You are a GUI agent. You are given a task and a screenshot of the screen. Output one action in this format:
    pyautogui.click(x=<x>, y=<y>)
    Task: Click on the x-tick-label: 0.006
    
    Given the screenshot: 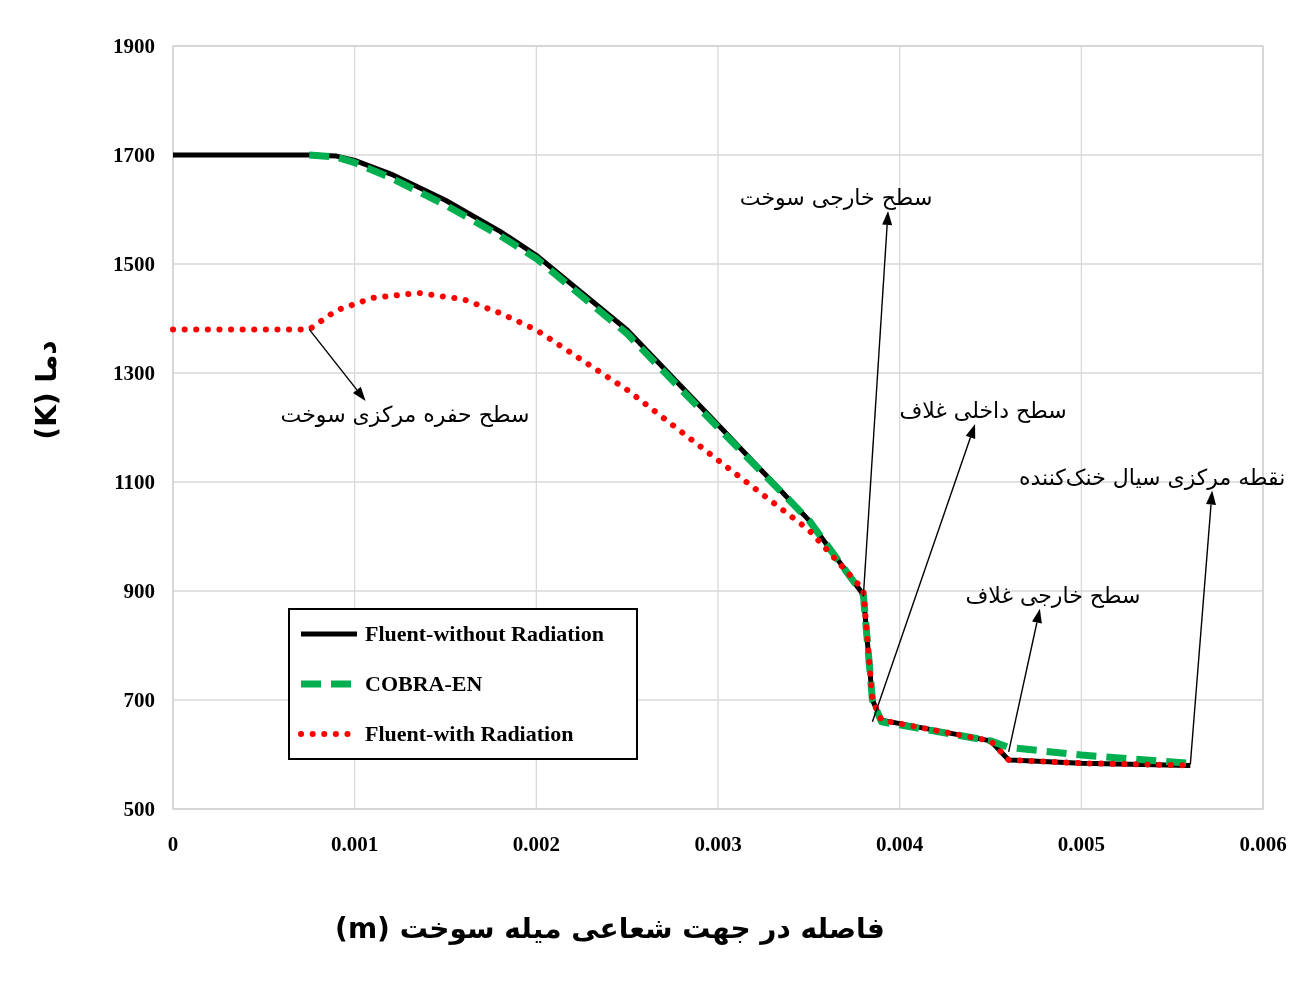 What is the action you would take?
    pyautogui.click(x=1263, y=844)
    